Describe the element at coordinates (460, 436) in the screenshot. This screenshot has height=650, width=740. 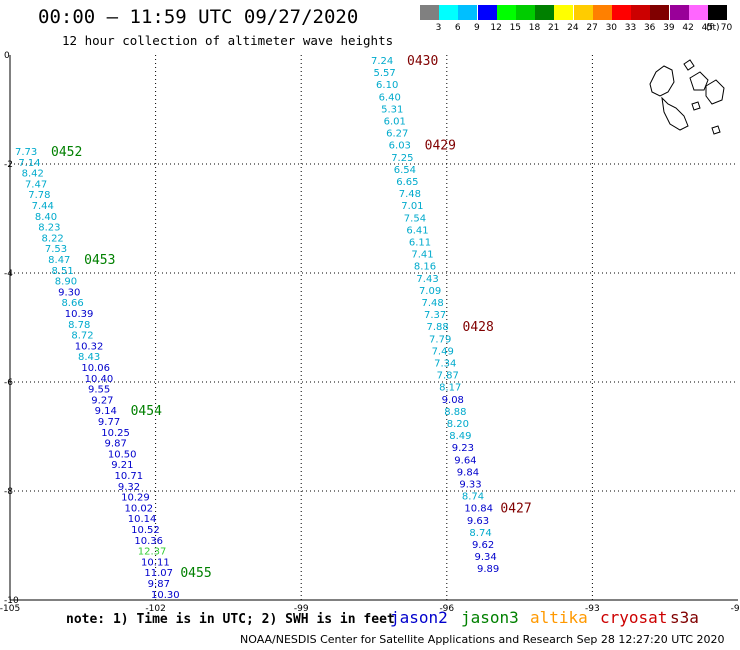
I see `swh-reading: 8.49` at that location.